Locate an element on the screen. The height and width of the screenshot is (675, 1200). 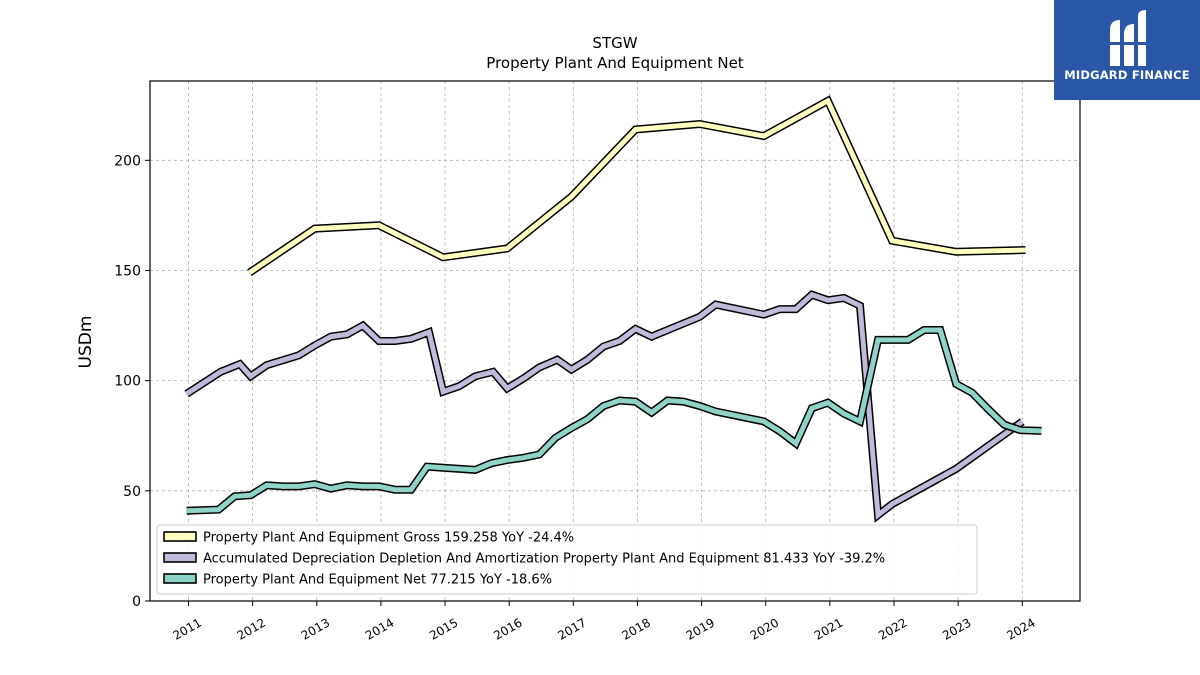
x-tick-label: 2023 is located at coordinates (956, 628).